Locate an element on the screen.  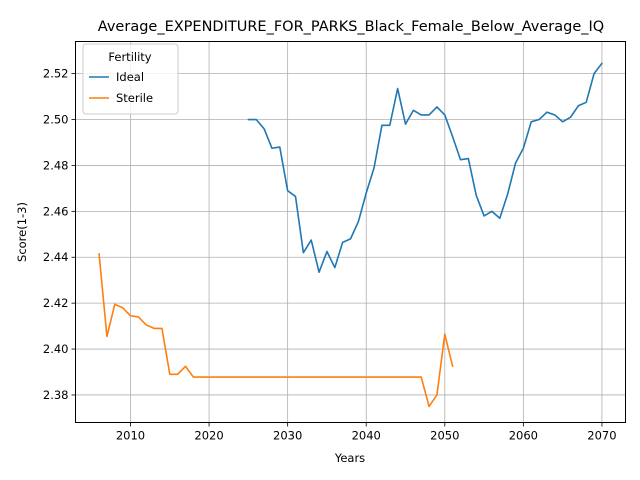
legend-label-sterile: Sterile is located at coordinates (134, 98).